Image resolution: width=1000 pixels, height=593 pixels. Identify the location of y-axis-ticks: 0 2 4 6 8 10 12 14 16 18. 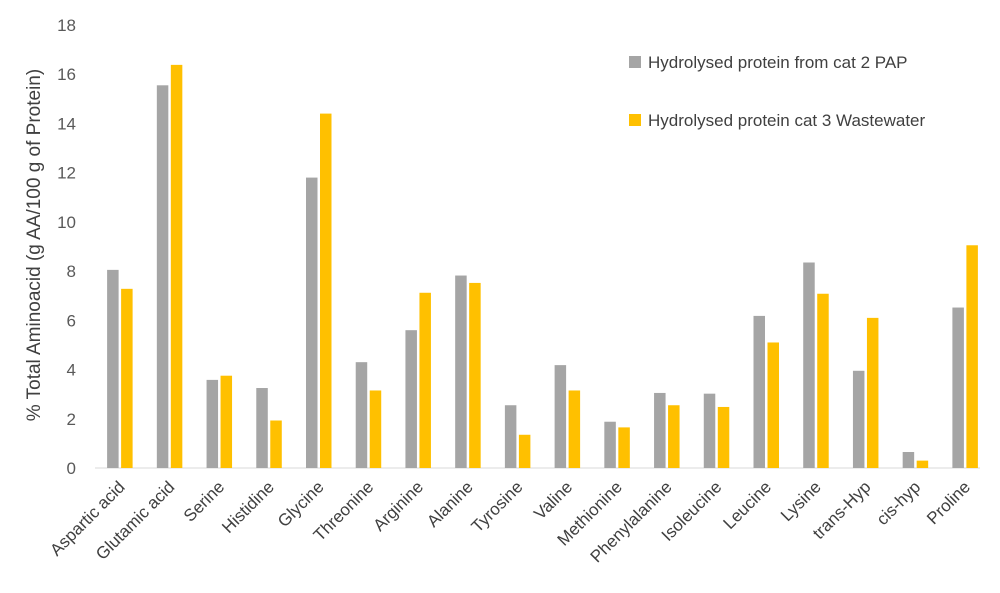
(66, 247).